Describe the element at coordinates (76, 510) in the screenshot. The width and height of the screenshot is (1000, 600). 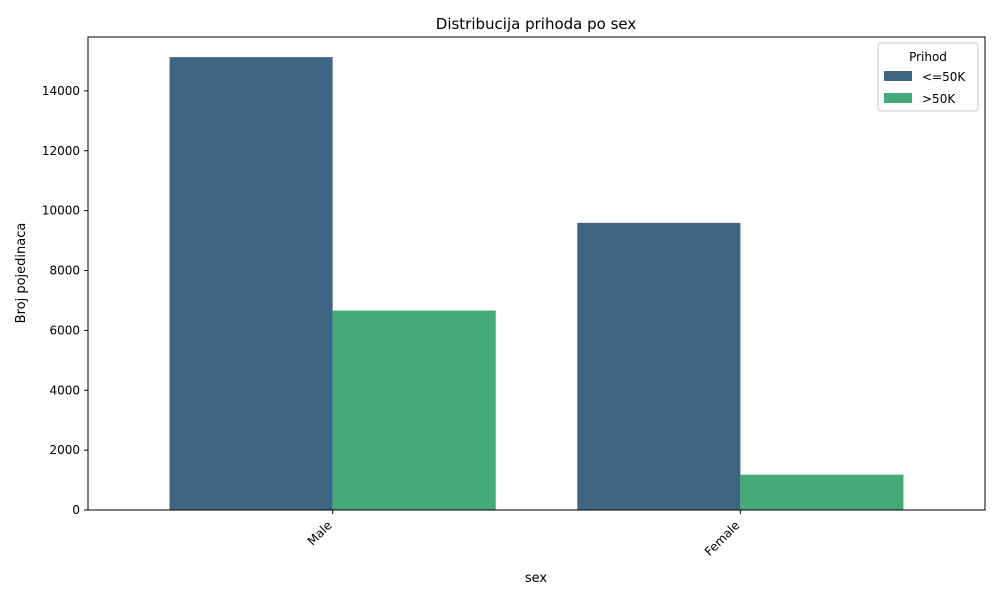
I see `y-tick-label: 0` at that location.